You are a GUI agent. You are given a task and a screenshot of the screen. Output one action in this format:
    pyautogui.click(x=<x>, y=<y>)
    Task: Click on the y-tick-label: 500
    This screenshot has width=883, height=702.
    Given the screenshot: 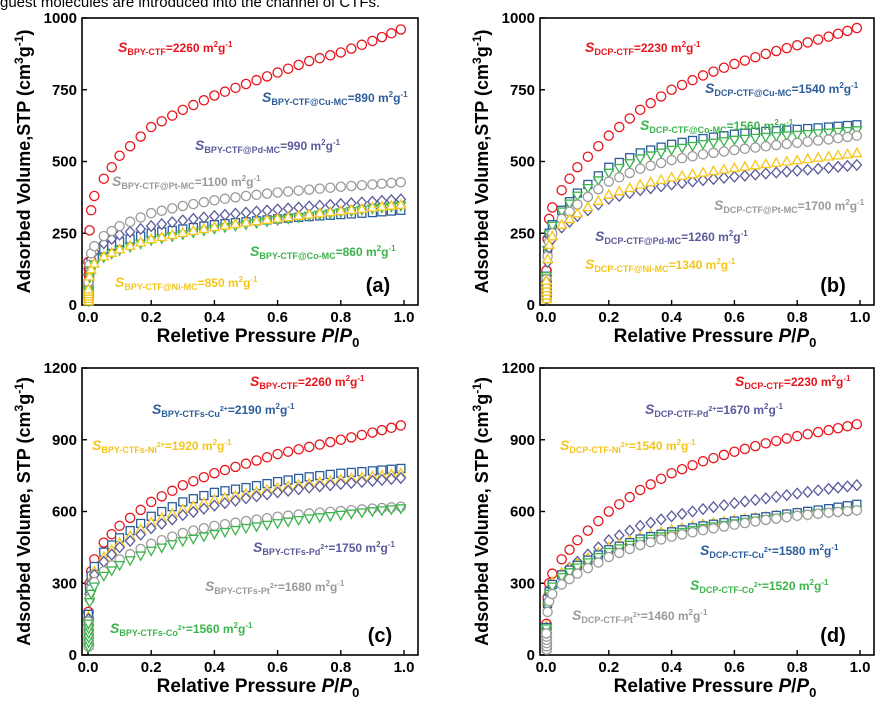 What is the action you would take?
    pyautogui.click(x=64, y=162)
    